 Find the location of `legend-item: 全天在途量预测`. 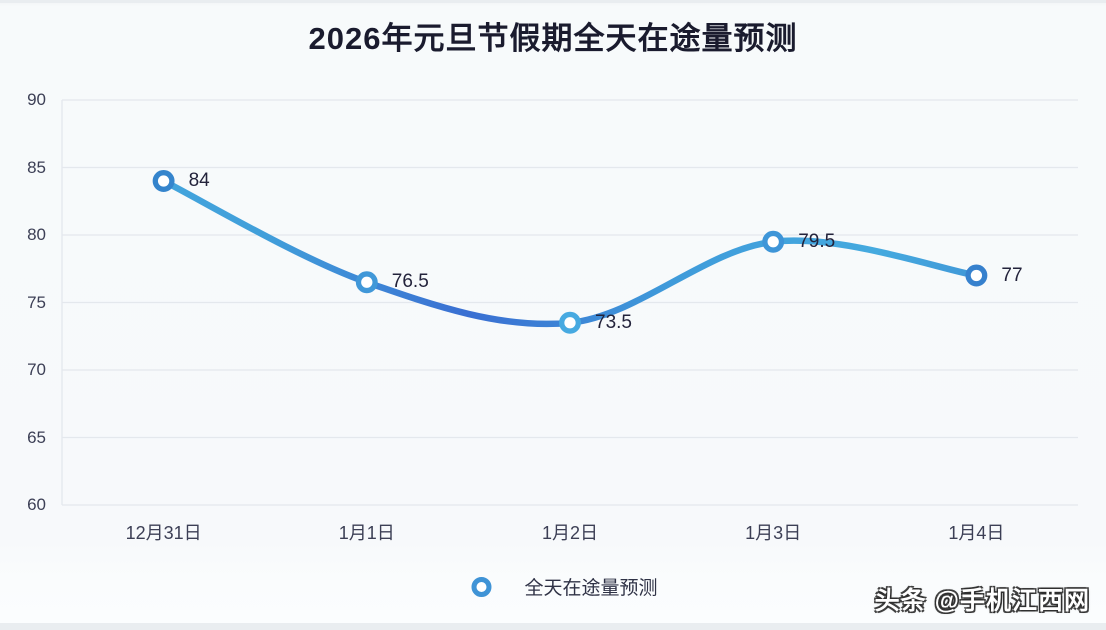

legend-item: 全天在途量预测 is located at coordinates (553, 586).